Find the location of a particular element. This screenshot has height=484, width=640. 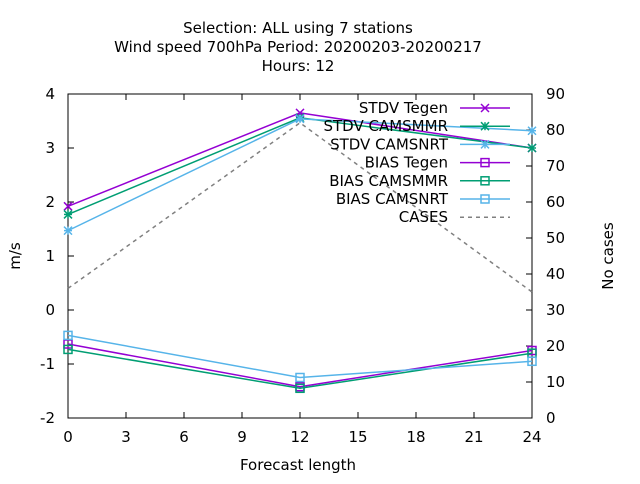

x-tick-label: 9 is located at coordinates (242, 437).